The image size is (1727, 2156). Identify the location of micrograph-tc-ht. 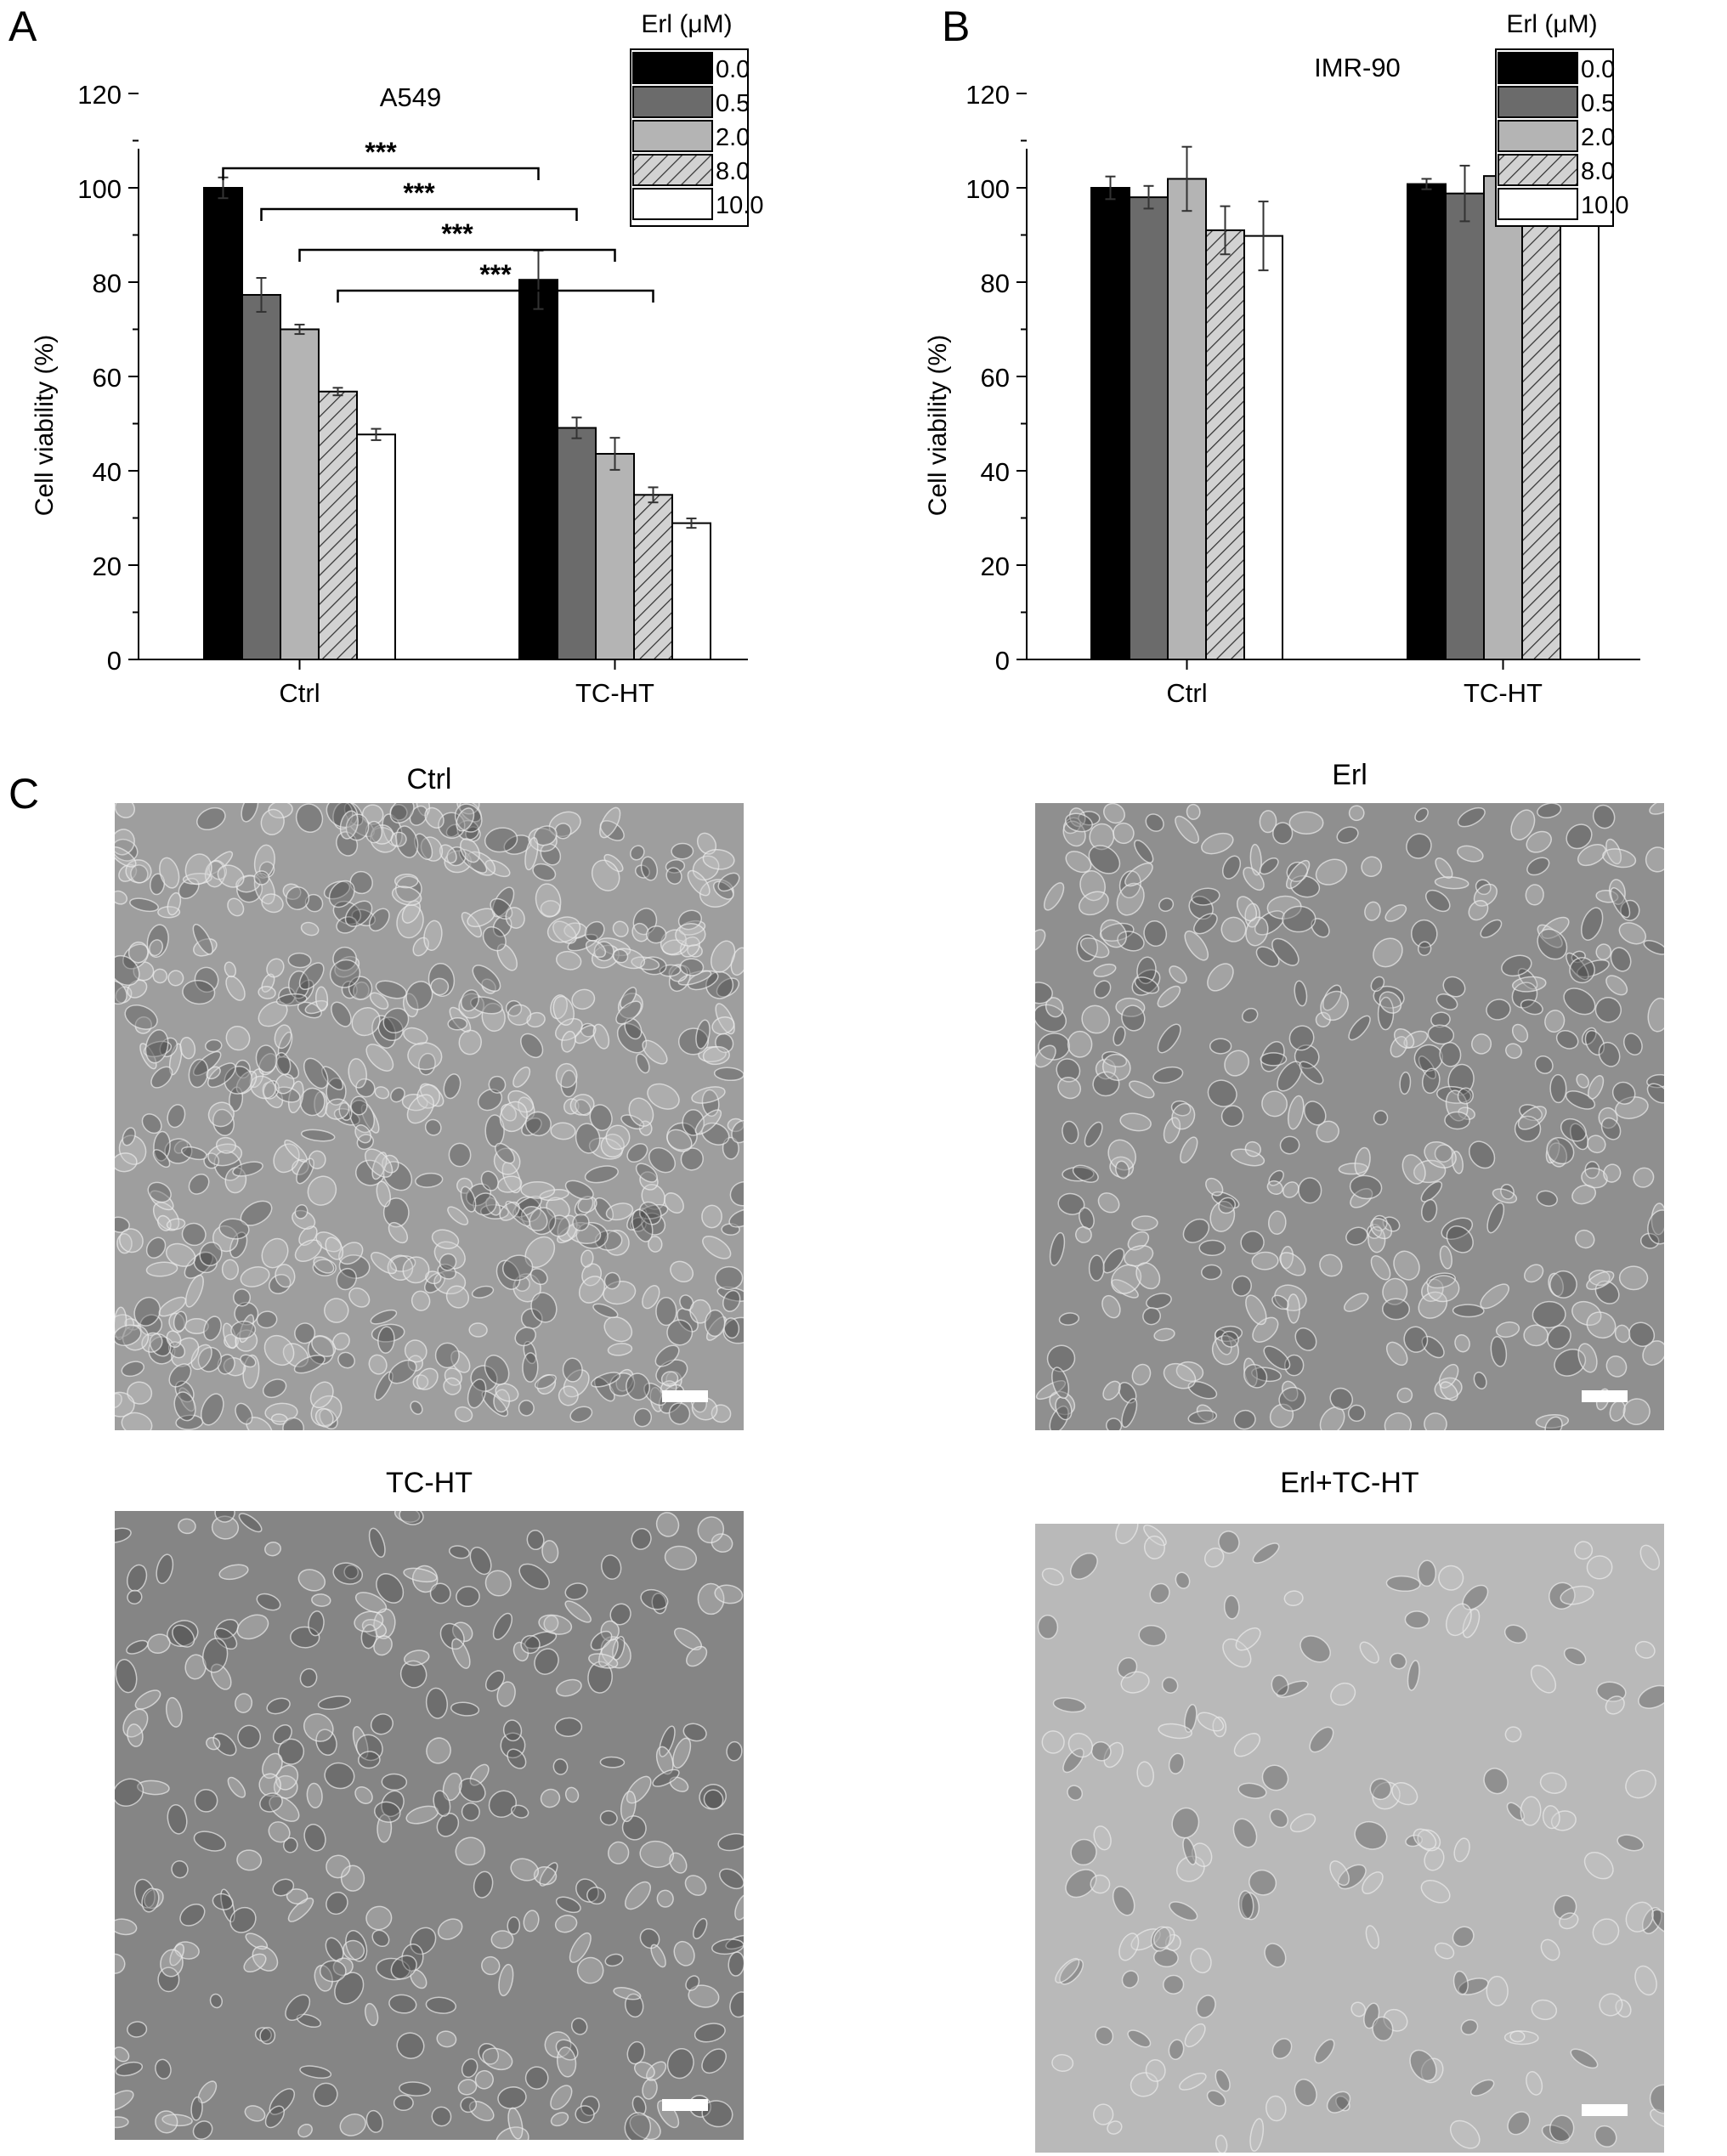
(430, 1826).